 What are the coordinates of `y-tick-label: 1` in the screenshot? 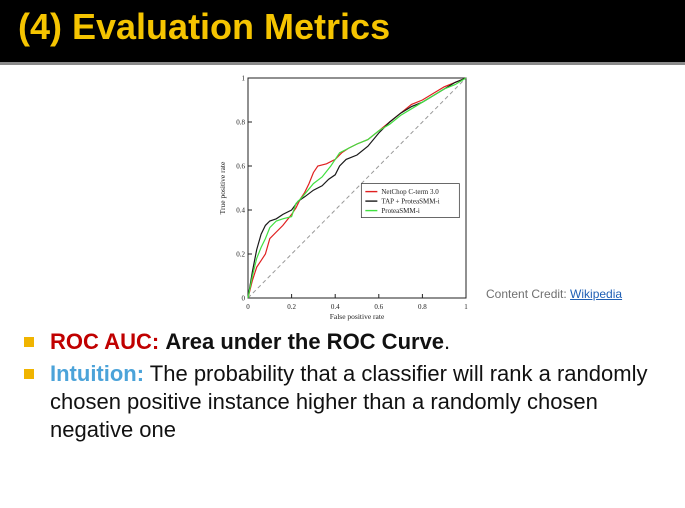 It's located at (244, 79).